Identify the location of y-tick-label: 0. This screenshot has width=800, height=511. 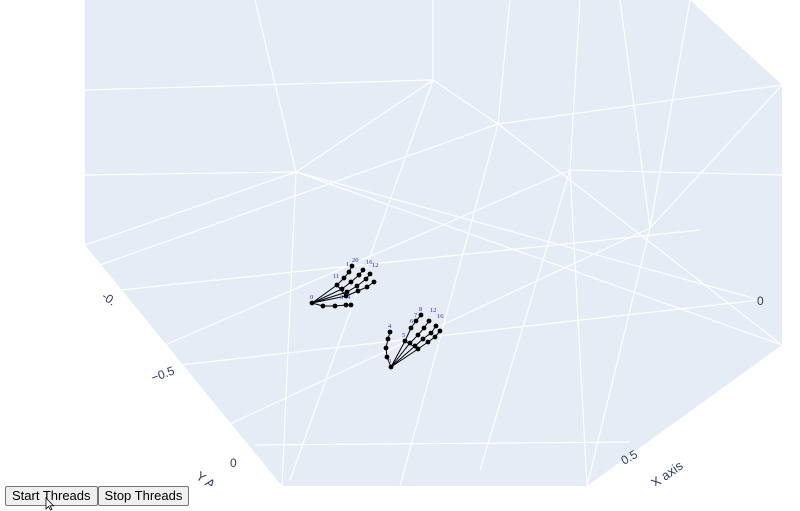
(233, 463).